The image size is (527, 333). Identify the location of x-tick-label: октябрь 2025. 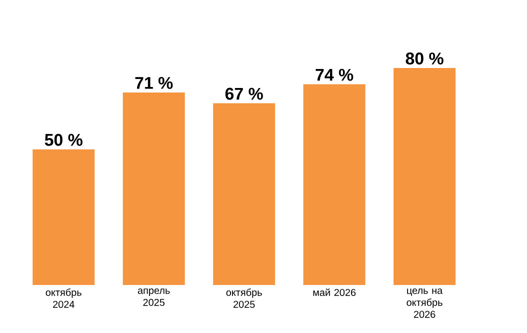
(244, 298).